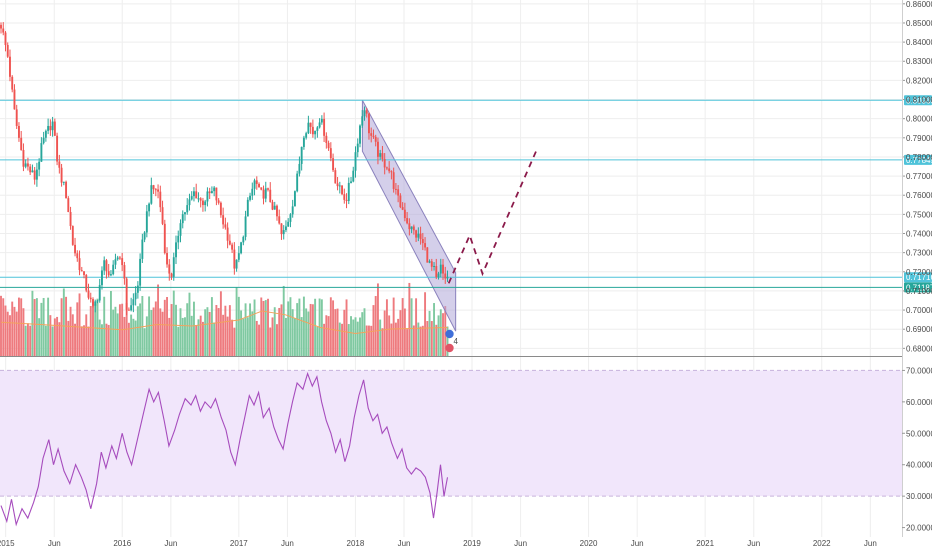 This screenshot has height=550, width=932. Describe the element at coordinates (224, 449) in the screenshot. I see `oscillator-line` at that location.